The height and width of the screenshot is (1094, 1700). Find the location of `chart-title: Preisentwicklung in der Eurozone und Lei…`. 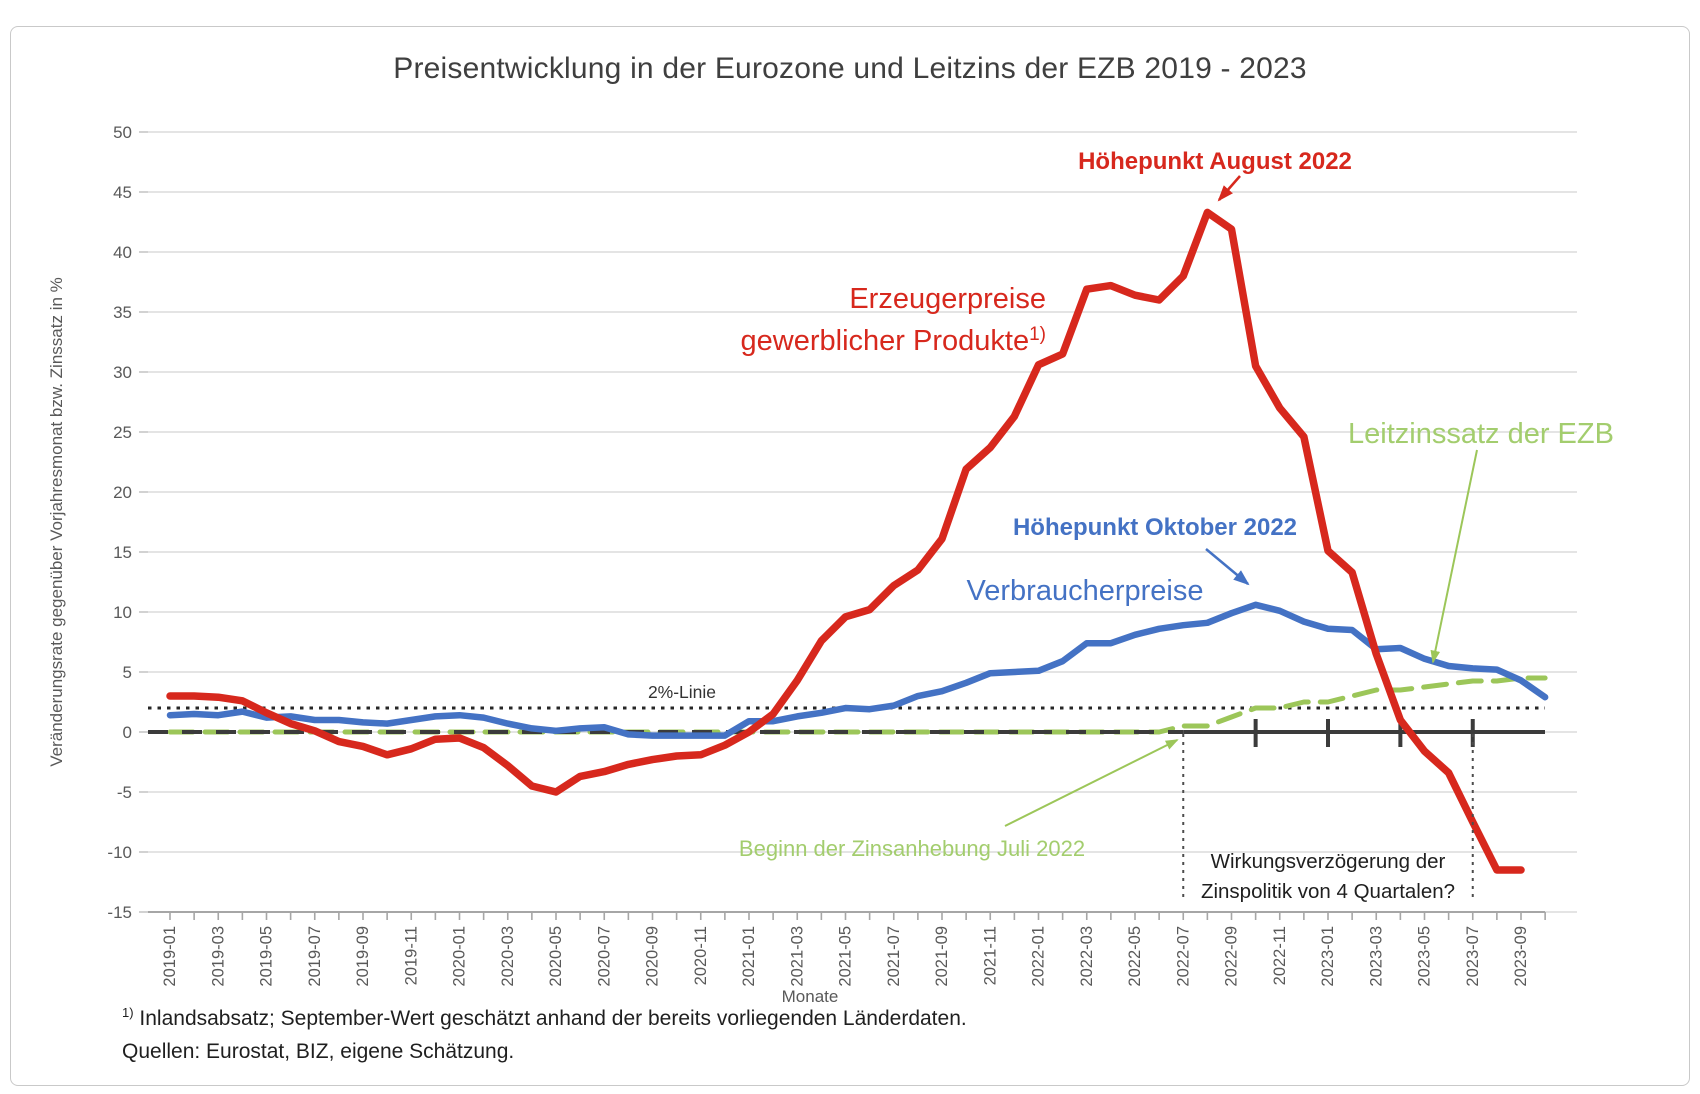

chart-title: Preisentwicklung in der Eurozone und Lei… is located at coordinates (850, 68).